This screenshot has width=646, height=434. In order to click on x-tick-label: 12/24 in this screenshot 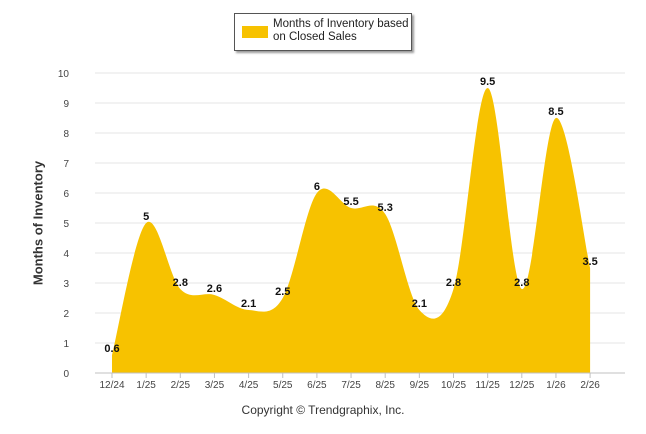, I will do `click(111, 385)`.